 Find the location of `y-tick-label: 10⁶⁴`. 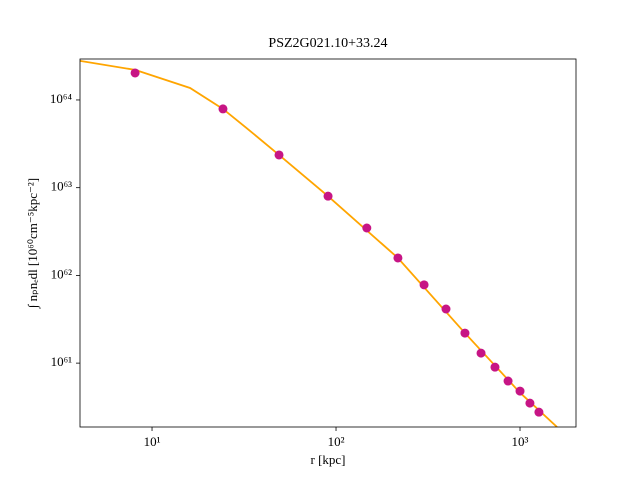

y-tick-label: 10⁶⁴ is located at coordinates (61, 98).